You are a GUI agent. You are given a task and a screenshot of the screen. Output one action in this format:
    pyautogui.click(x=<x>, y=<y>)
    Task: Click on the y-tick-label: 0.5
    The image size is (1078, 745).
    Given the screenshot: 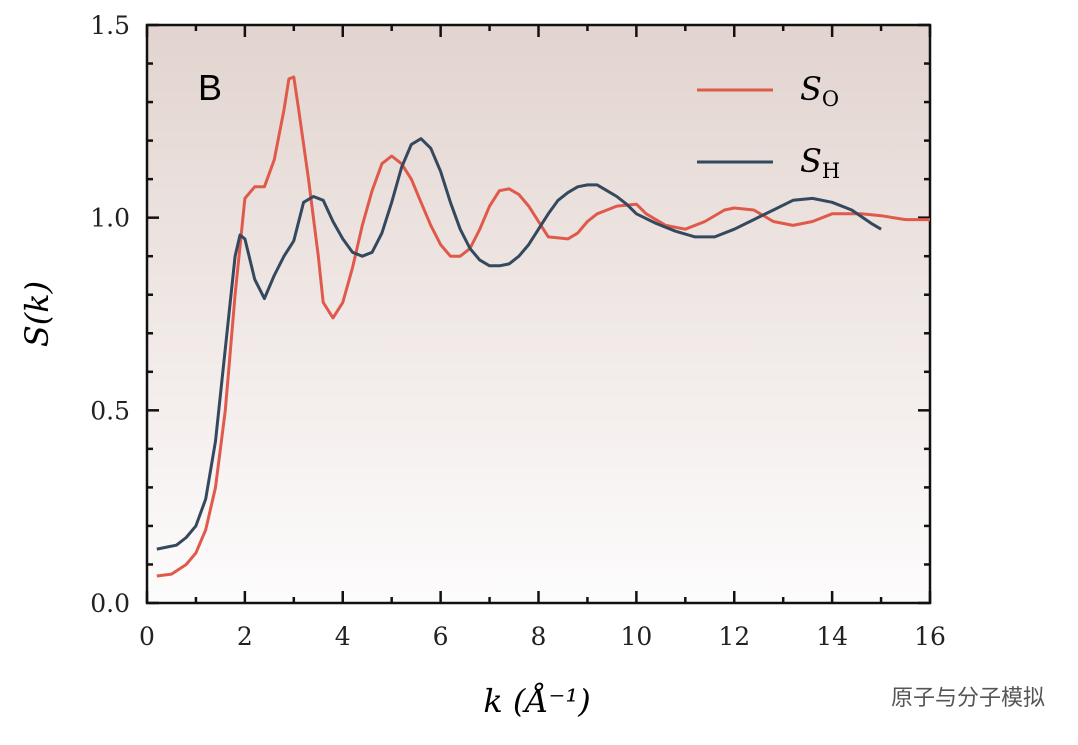 What is the action you would take?
    pyautogui.click(x=110, y=410)
    